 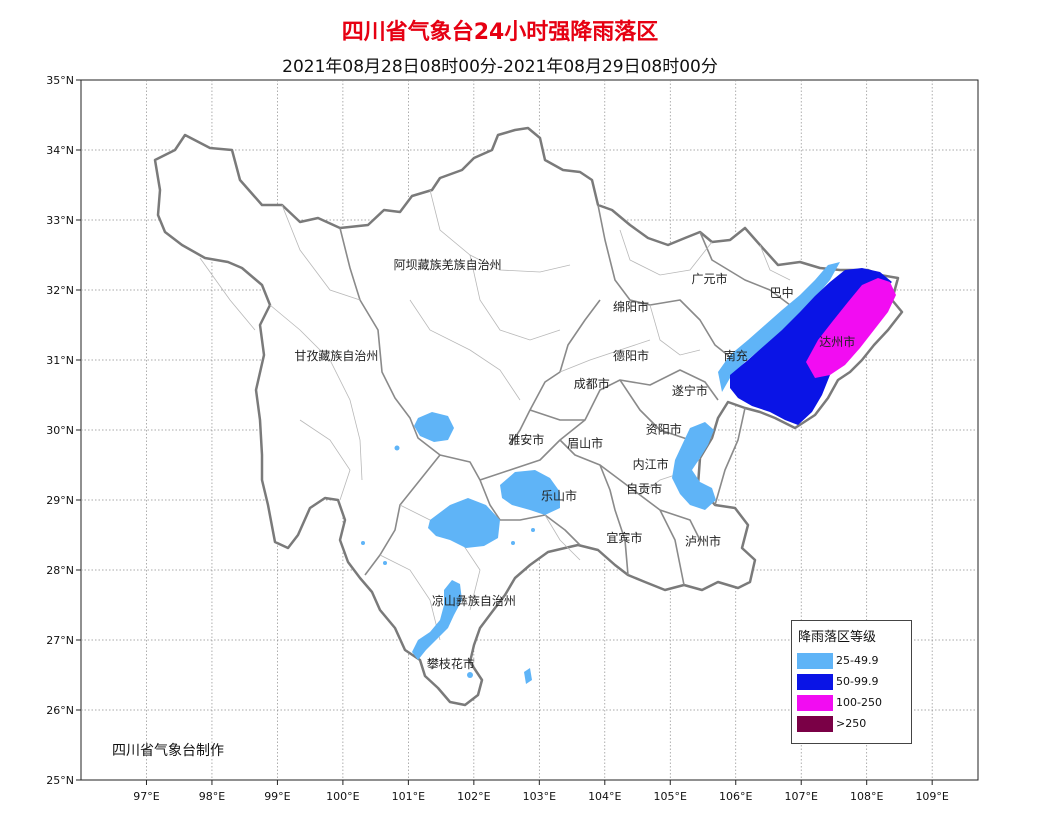 I want to click on map-subtitle: 2021年08月28日08时00分-2021年08月29日08时00分, so click(x=500, y=67).